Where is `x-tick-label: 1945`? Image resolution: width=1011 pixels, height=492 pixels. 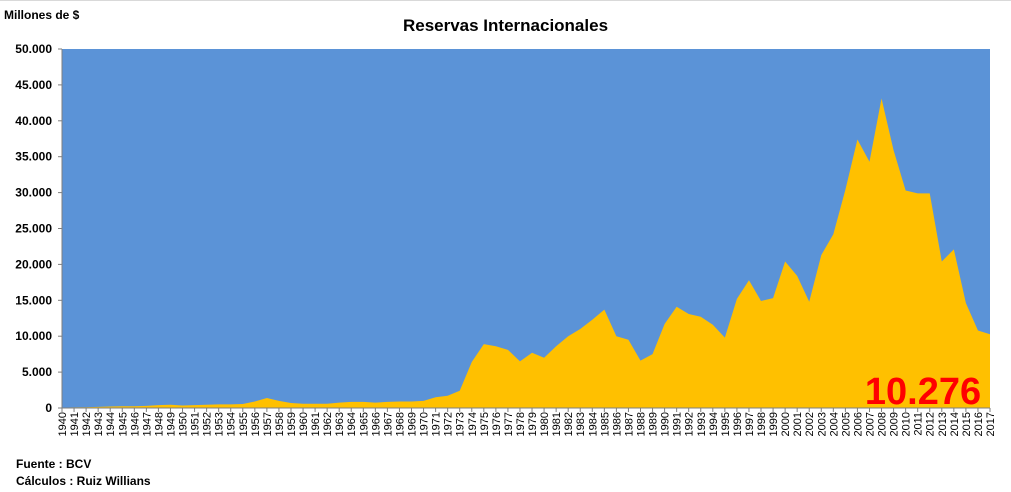 x-tick-label: 1945 is located at coordinates (123, 424).